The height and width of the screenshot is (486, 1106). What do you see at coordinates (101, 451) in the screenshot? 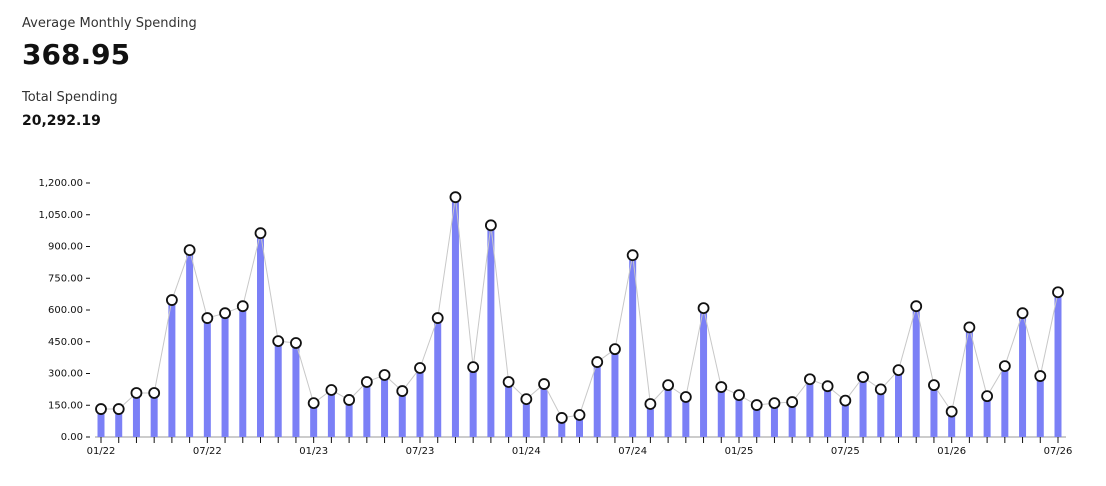
I see `x-tick-label: 01/22` at bounding box center [101, 451].